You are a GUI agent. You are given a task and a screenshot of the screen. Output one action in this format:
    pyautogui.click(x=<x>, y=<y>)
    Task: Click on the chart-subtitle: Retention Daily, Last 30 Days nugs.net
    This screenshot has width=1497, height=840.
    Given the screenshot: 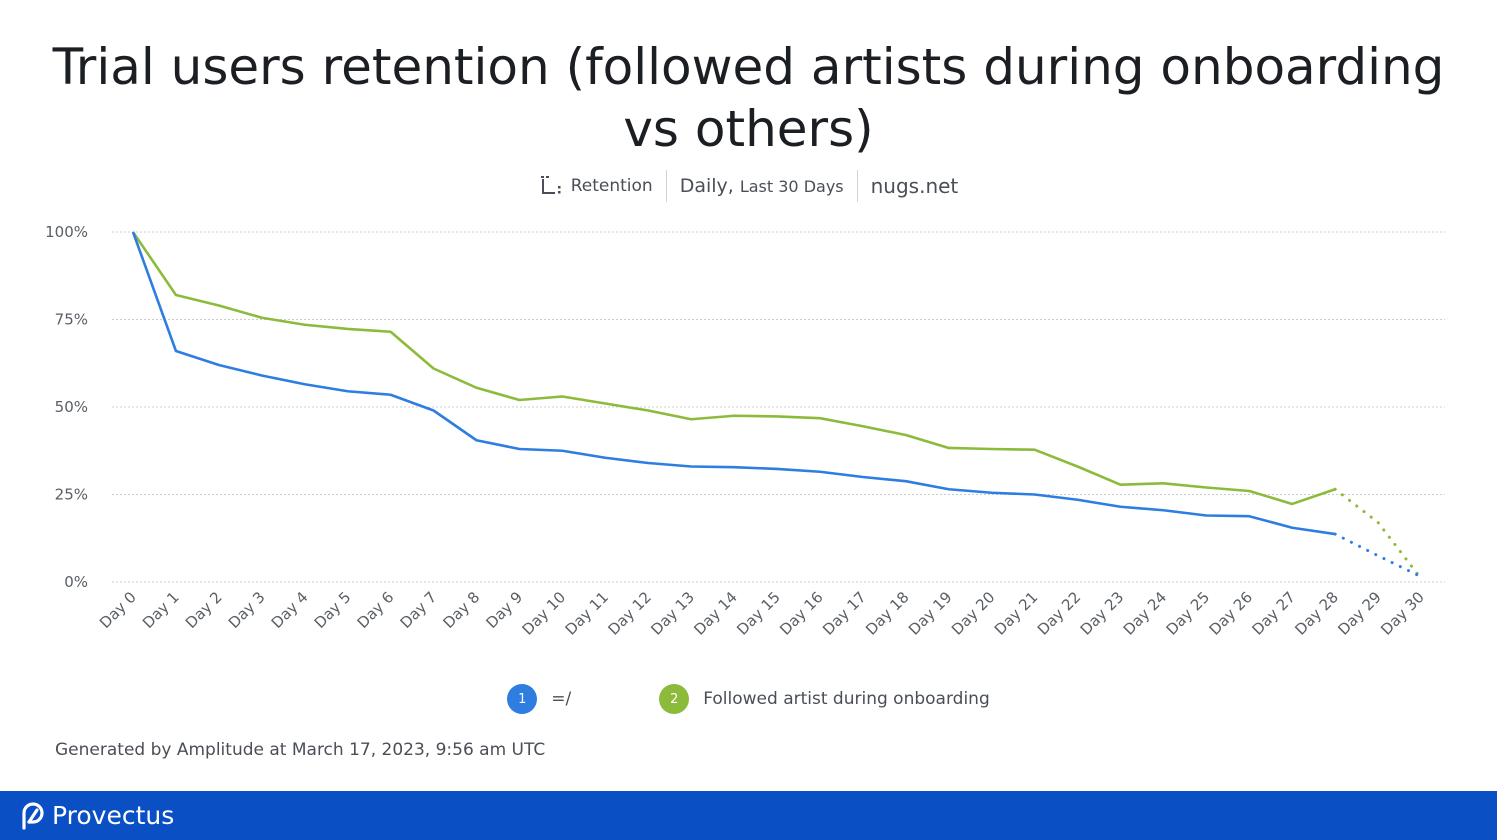 What is the action you would take?
    pyautogui.click(x=748, y=186)
    